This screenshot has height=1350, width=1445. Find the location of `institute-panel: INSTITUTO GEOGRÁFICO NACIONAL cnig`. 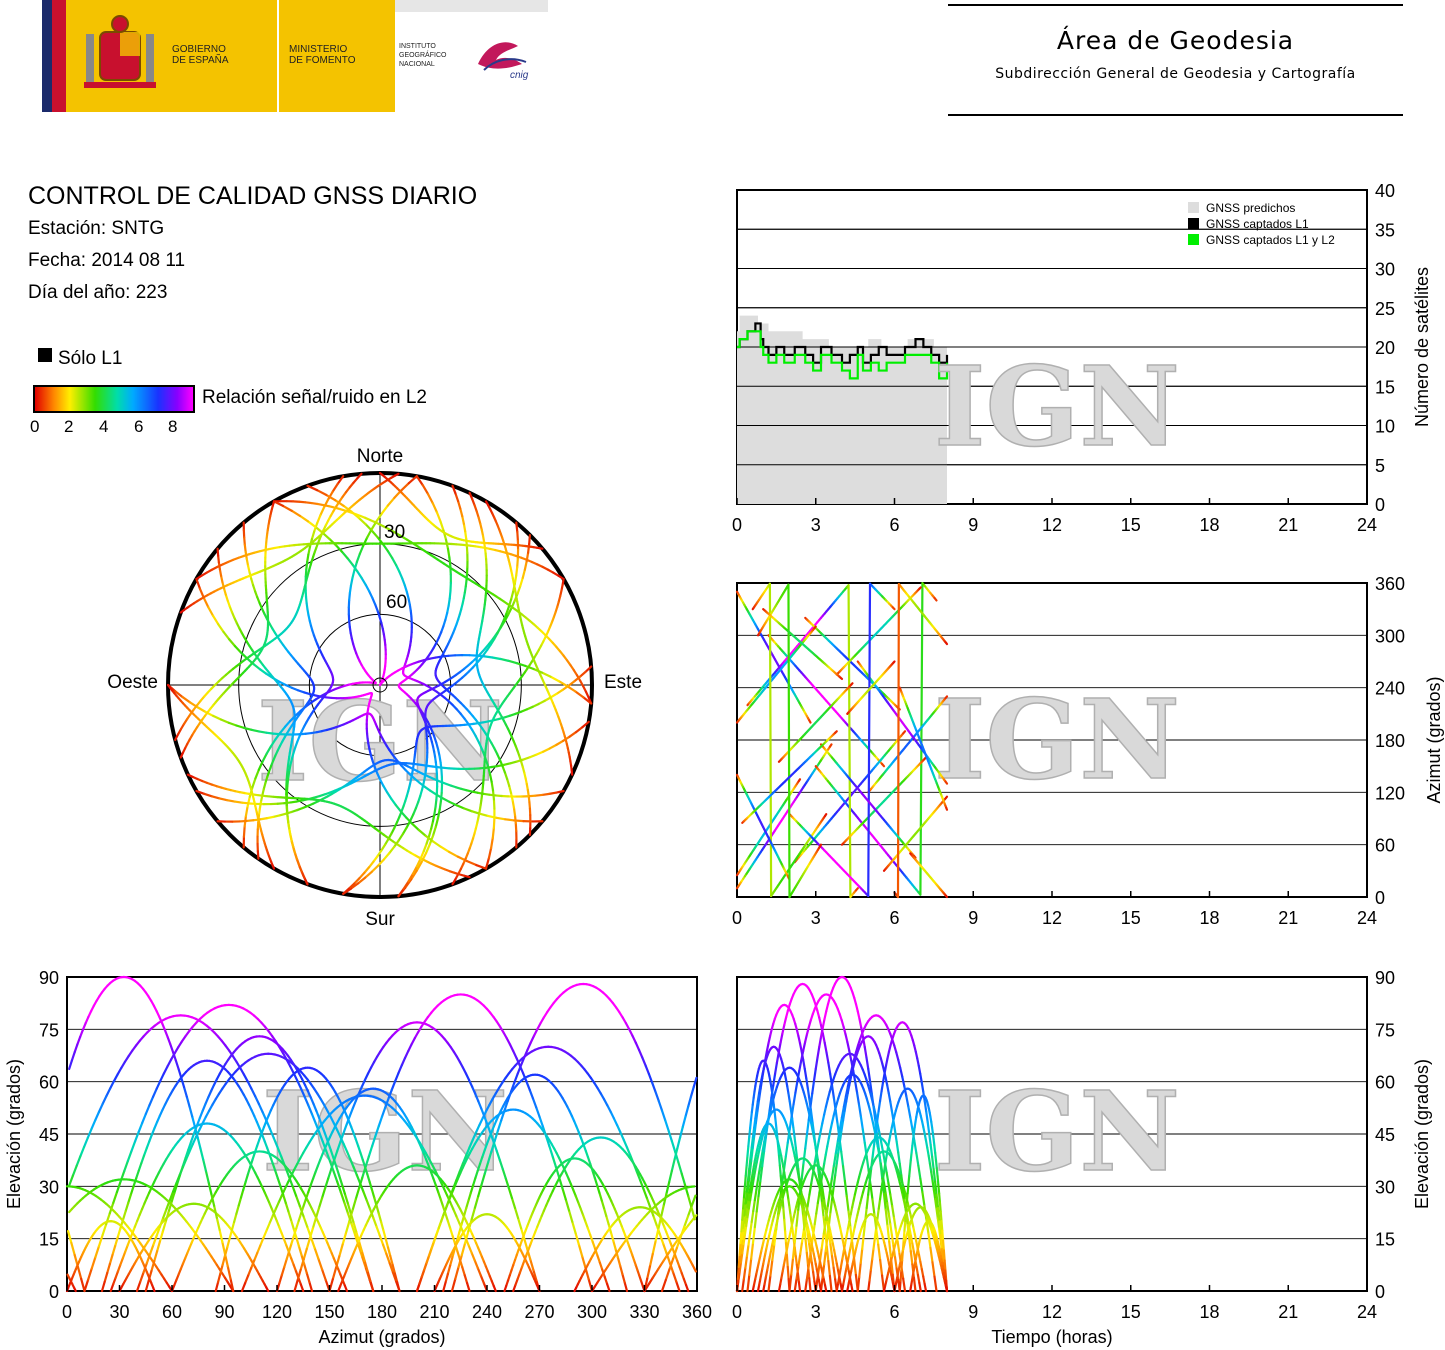

institute-panel: INSTITUTO GEOGRÁFICO NACIONAL cnig is located at coordinates (471, 56).